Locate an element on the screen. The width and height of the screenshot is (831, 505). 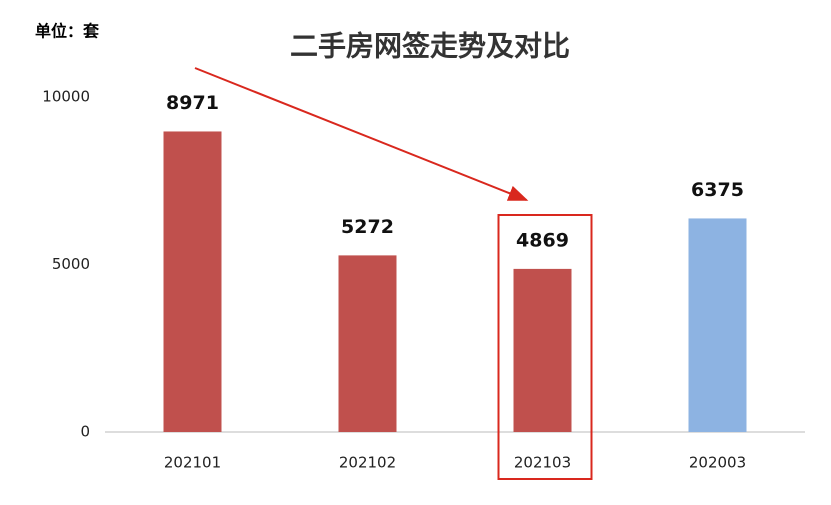
y-tick-label: 0 is located at coordinates (85, 432).